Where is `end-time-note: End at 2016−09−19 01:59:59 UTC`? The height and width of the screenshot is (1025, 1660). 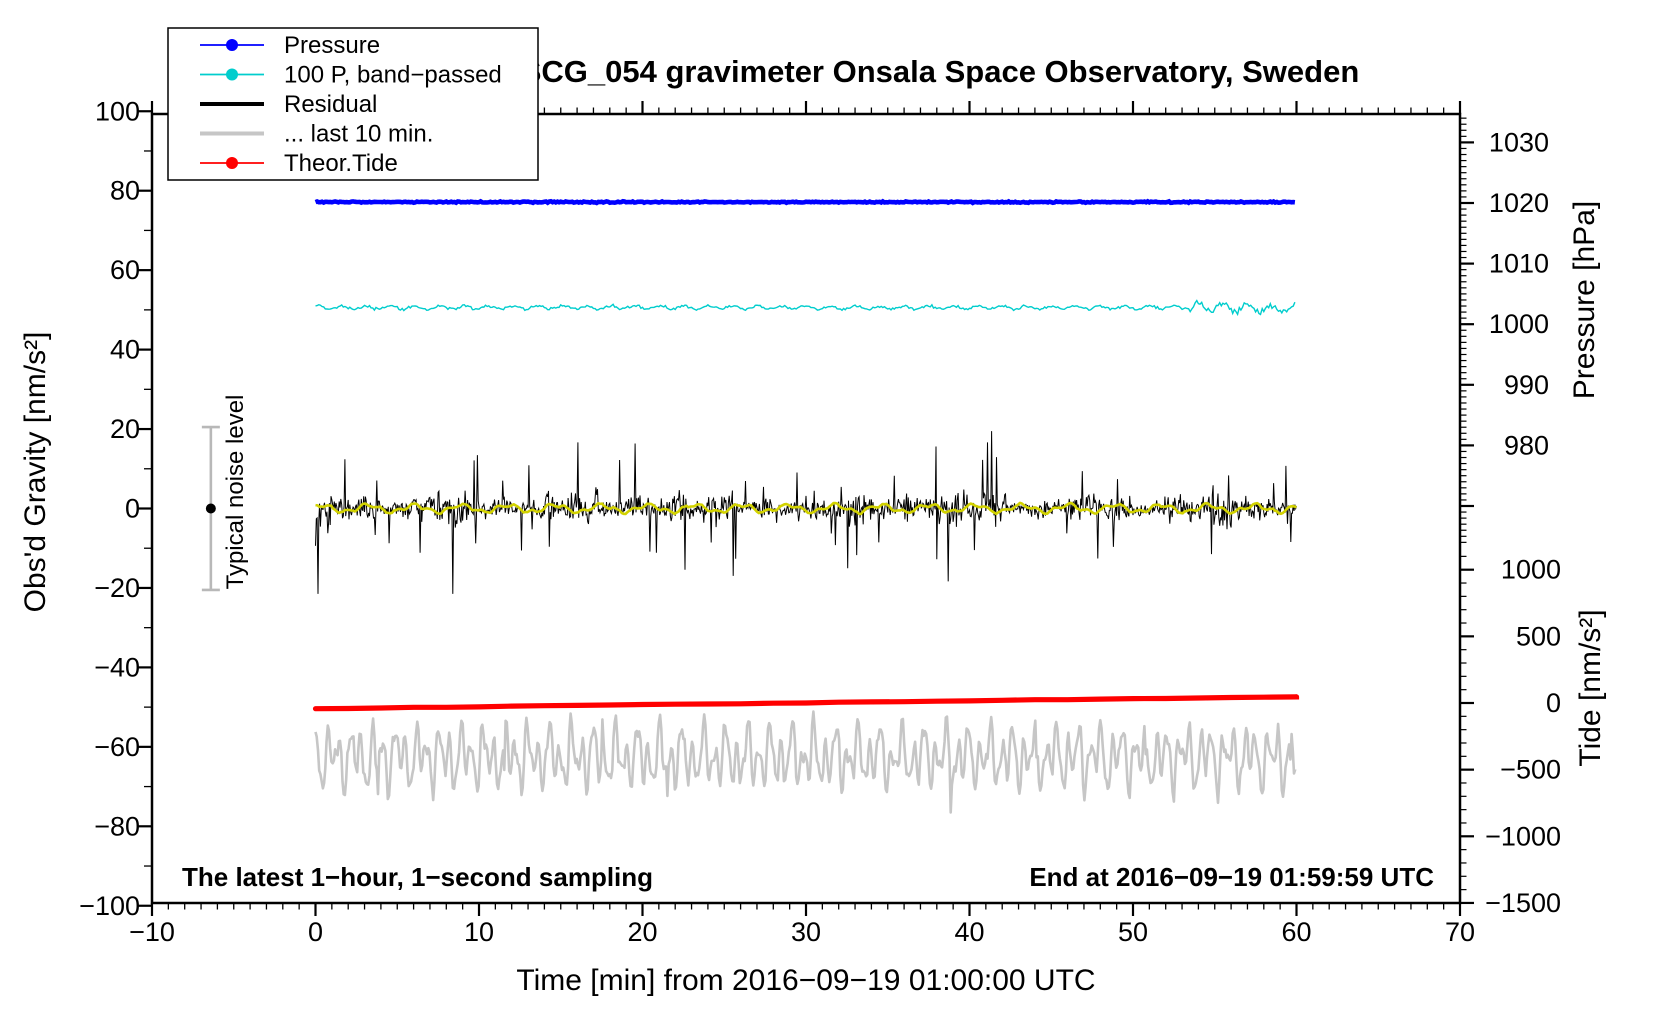
end-time-note: End at 2016−09−19 01:59:59 UTC is located at coordinates (1231, 877).